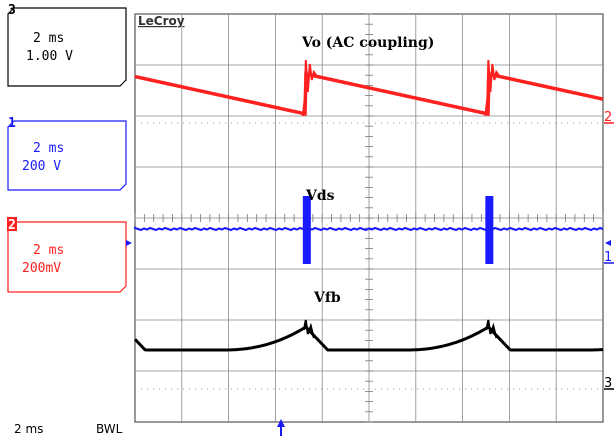 The height and width of the screenshot is (439, 614). What do you see at coordinates (327, 298) in the screenshot?
I see `label-vfb: Vfb` at bounding box center [327, 298].